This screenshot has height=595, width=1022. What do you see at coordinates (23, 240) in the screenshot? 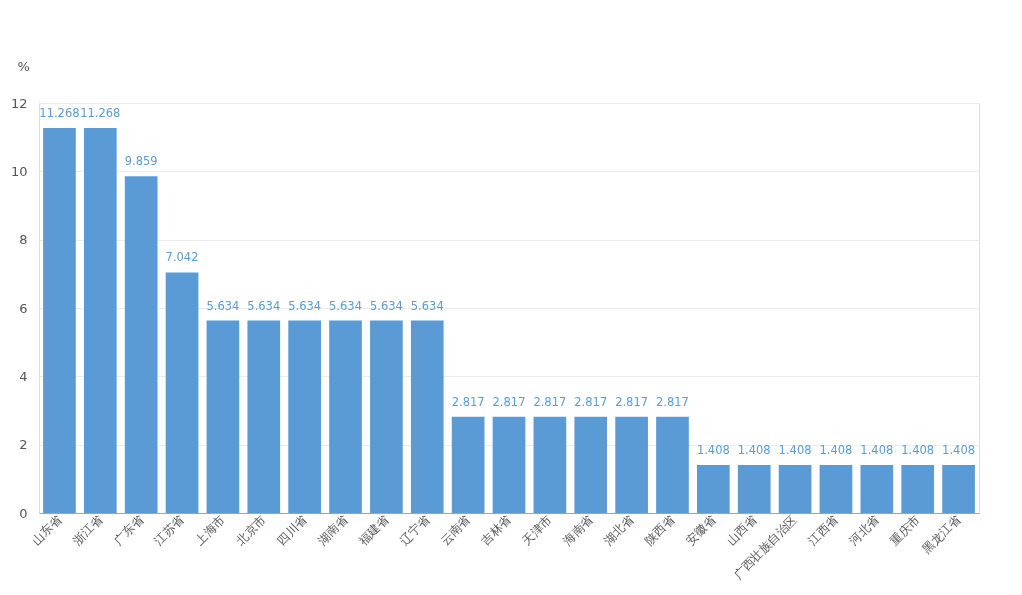
I see `y-tick-label: 8` at bounding box center [23, 240].